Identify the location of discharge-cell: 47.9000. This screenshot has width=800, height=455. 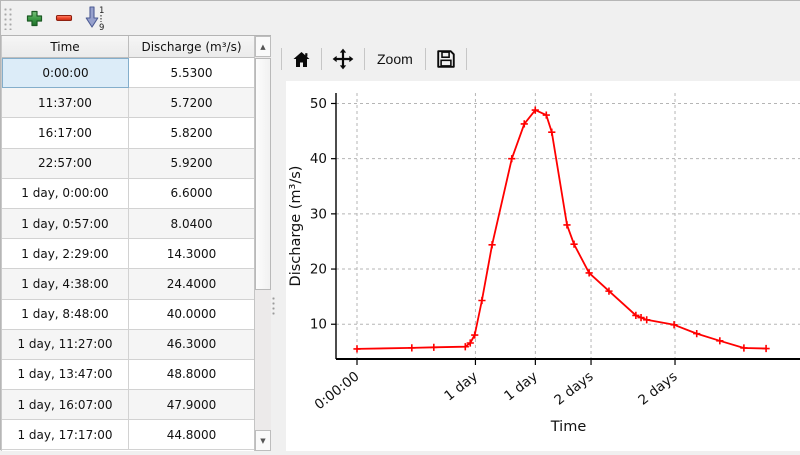
(192, 405).